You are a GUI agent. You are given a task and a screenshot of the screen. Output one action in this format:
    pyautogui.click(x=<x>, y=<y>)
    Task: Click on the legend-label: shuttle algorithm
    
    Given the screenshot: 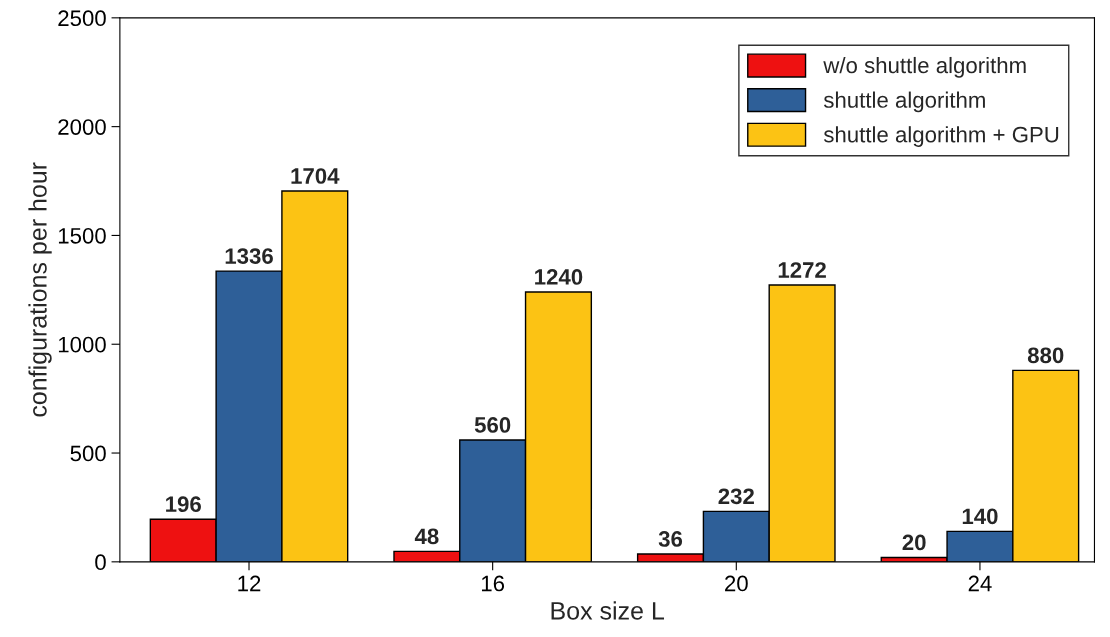 What is the action you would take?
    pyautogui.click(x=904, y=102)
    